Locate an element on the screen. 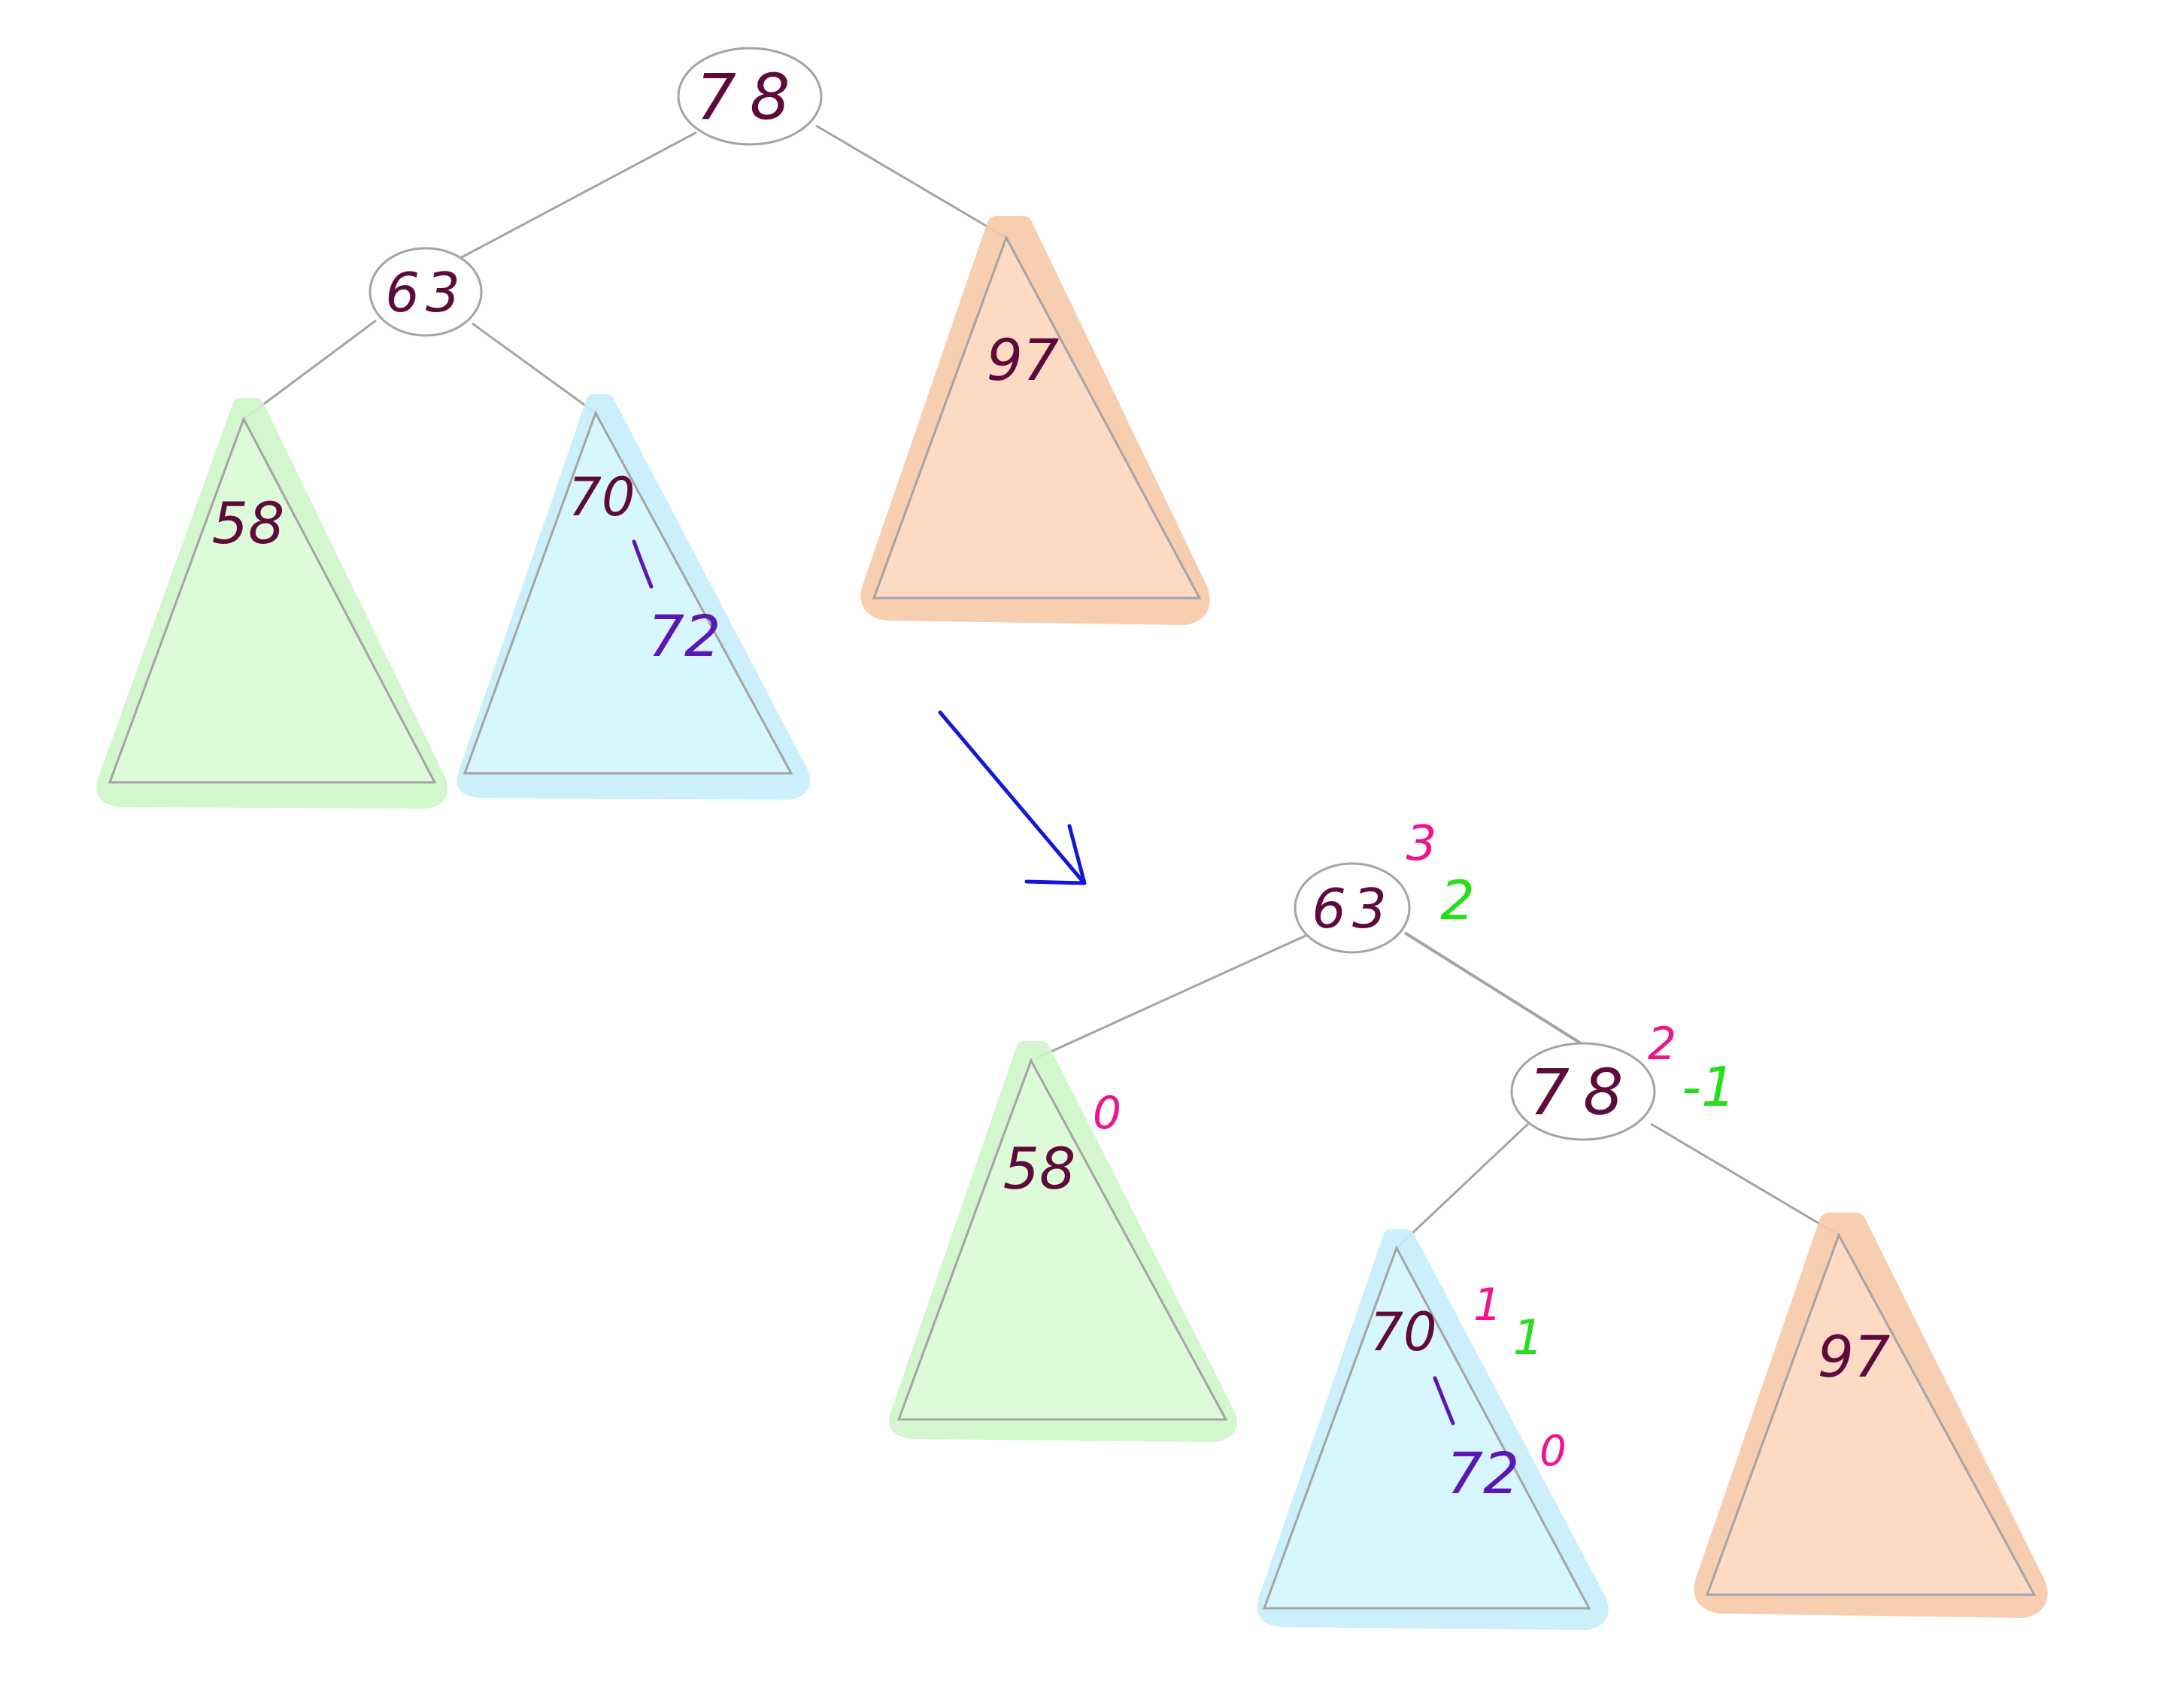 Image resolution: width=2184 pixels, height=1688 pixels. node-78-before: 78 is located at coordinates (750, 96).